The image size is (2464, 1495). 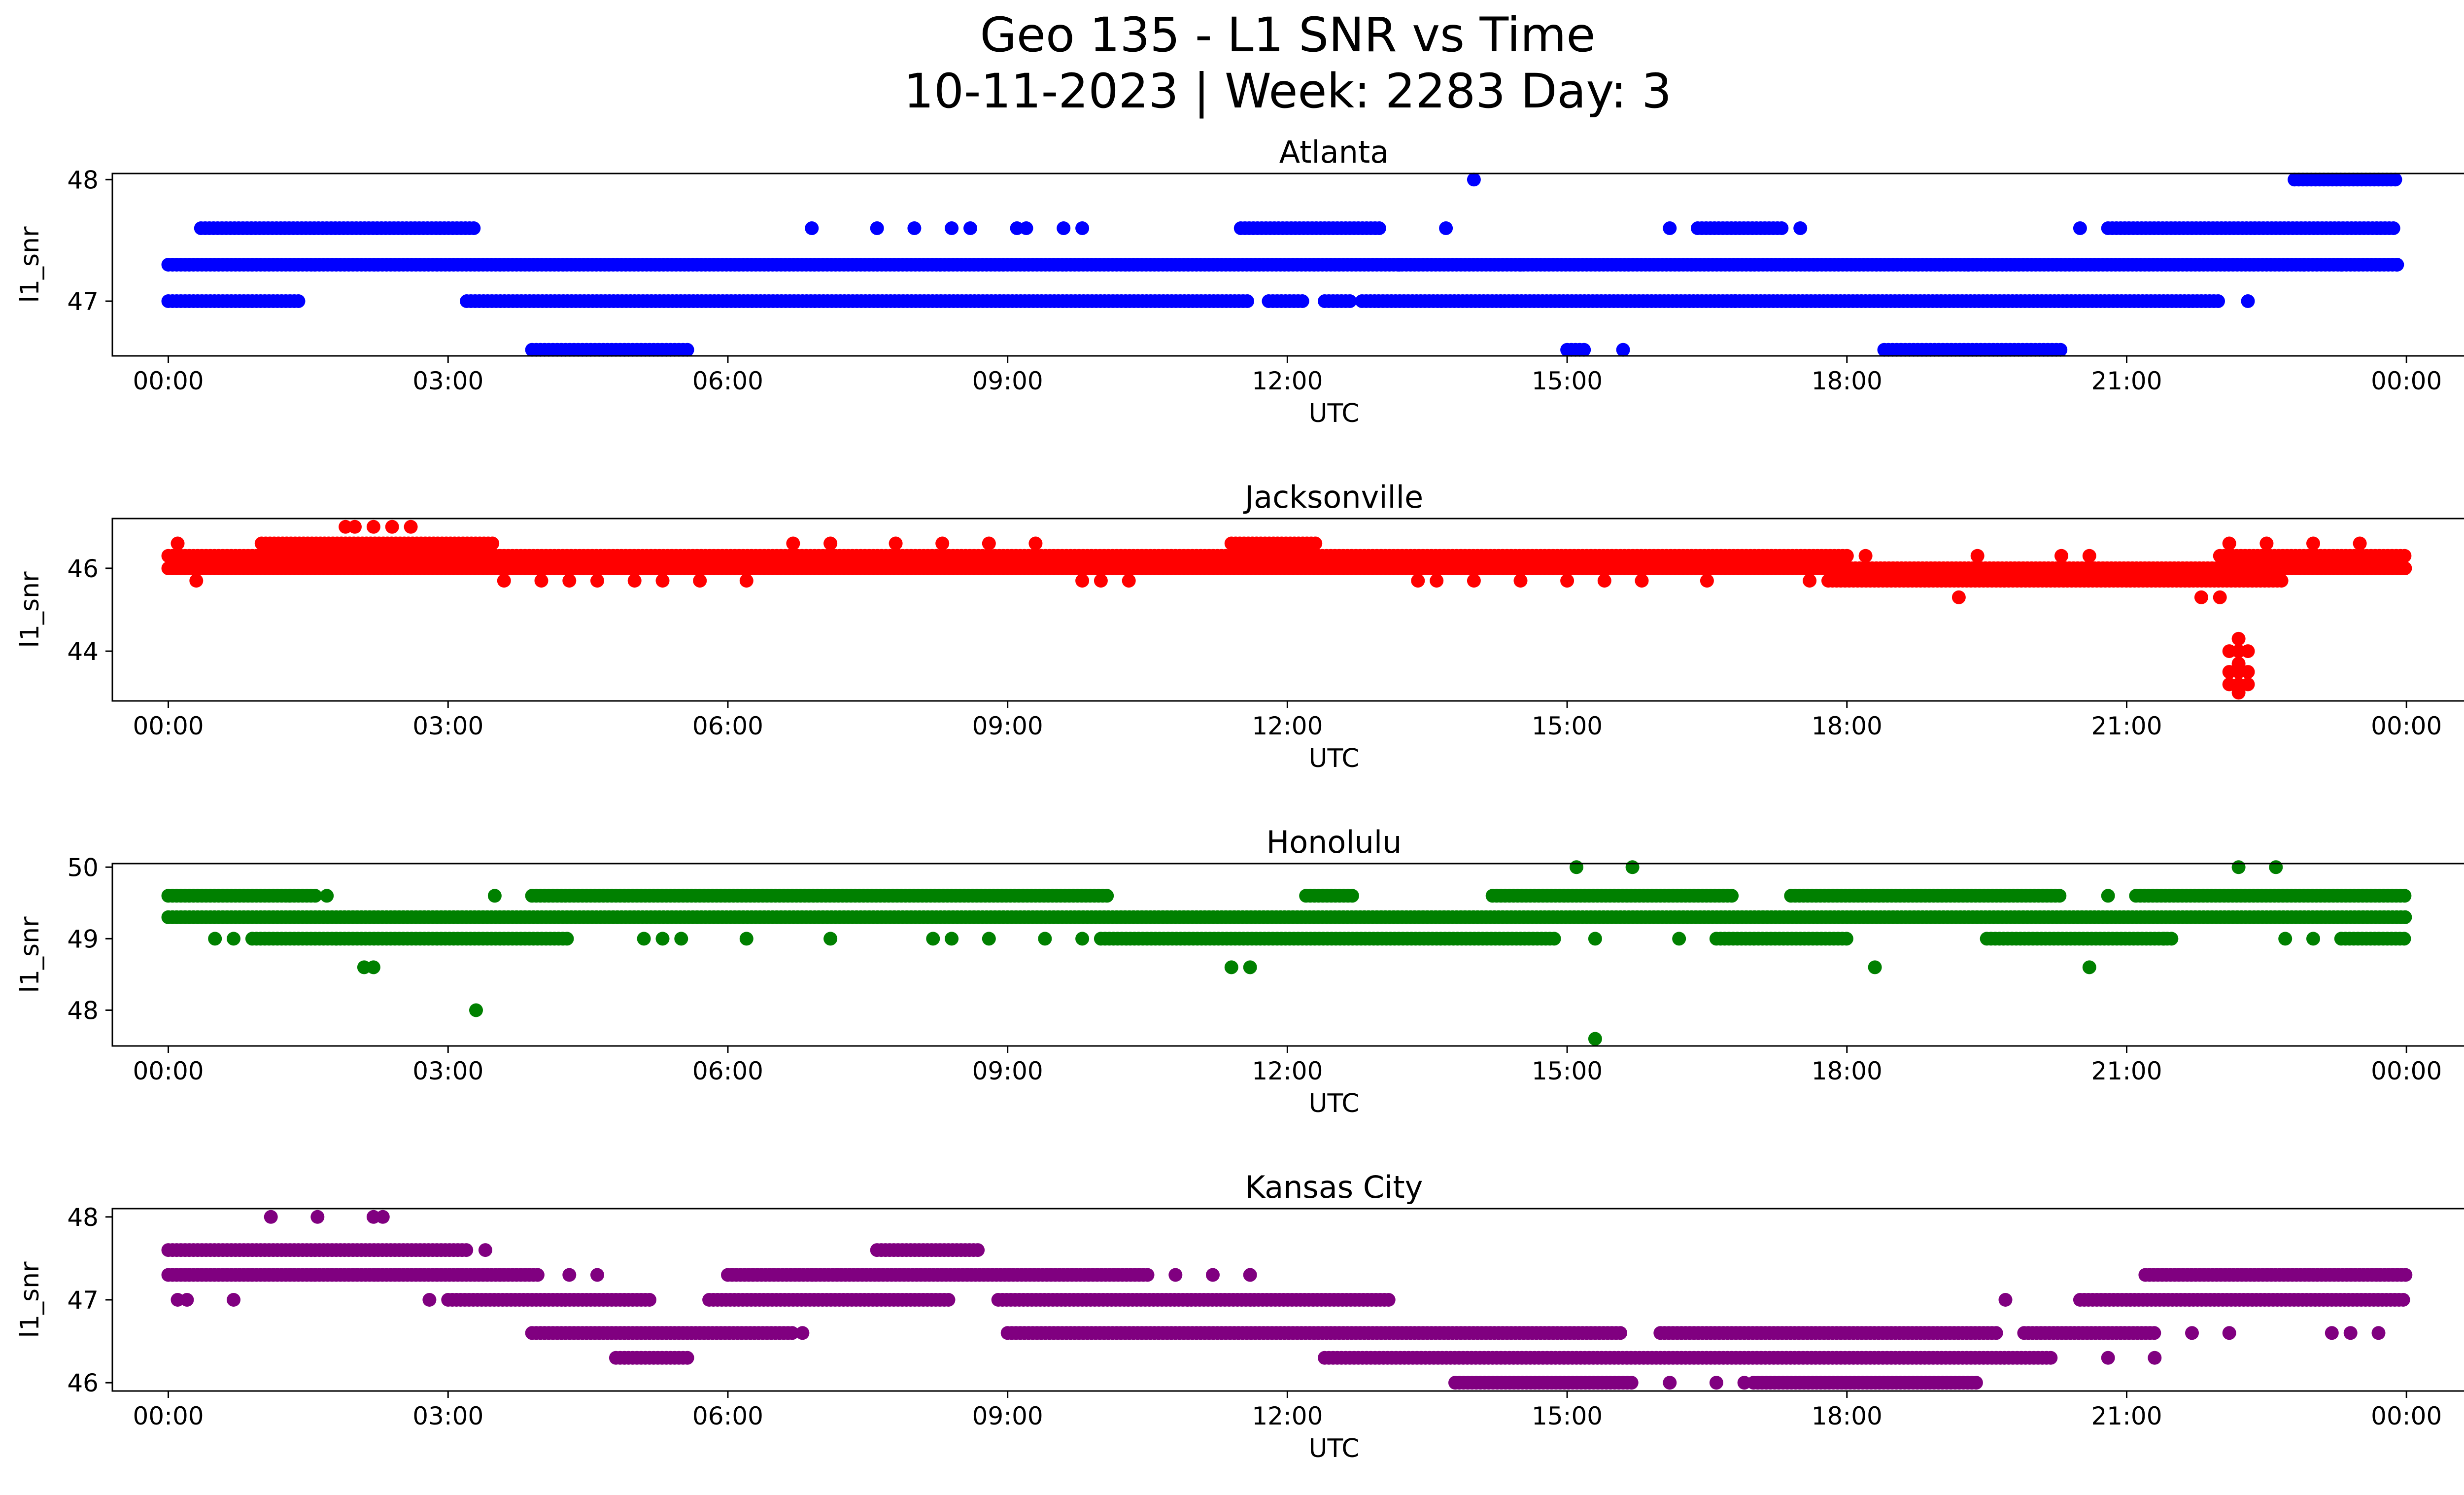 I want to click on honolulu-y-axis-label: l1_snr, so click(x=30, y=954).